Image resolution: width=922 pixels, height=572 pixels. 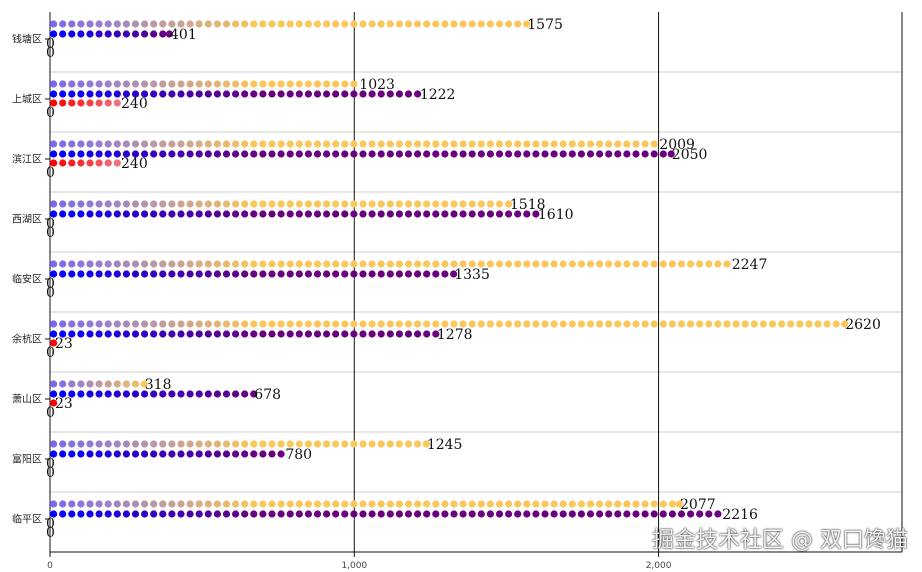 What do you see at coordinates (750, 265) in the screenshot?
I see `data-label: 2247` at bounding box center [750, 265].